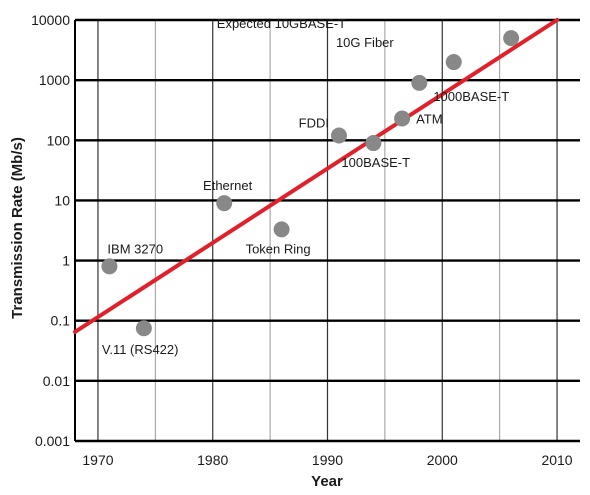  I want to click on x-tick-label: 1970, so click(97, 460).